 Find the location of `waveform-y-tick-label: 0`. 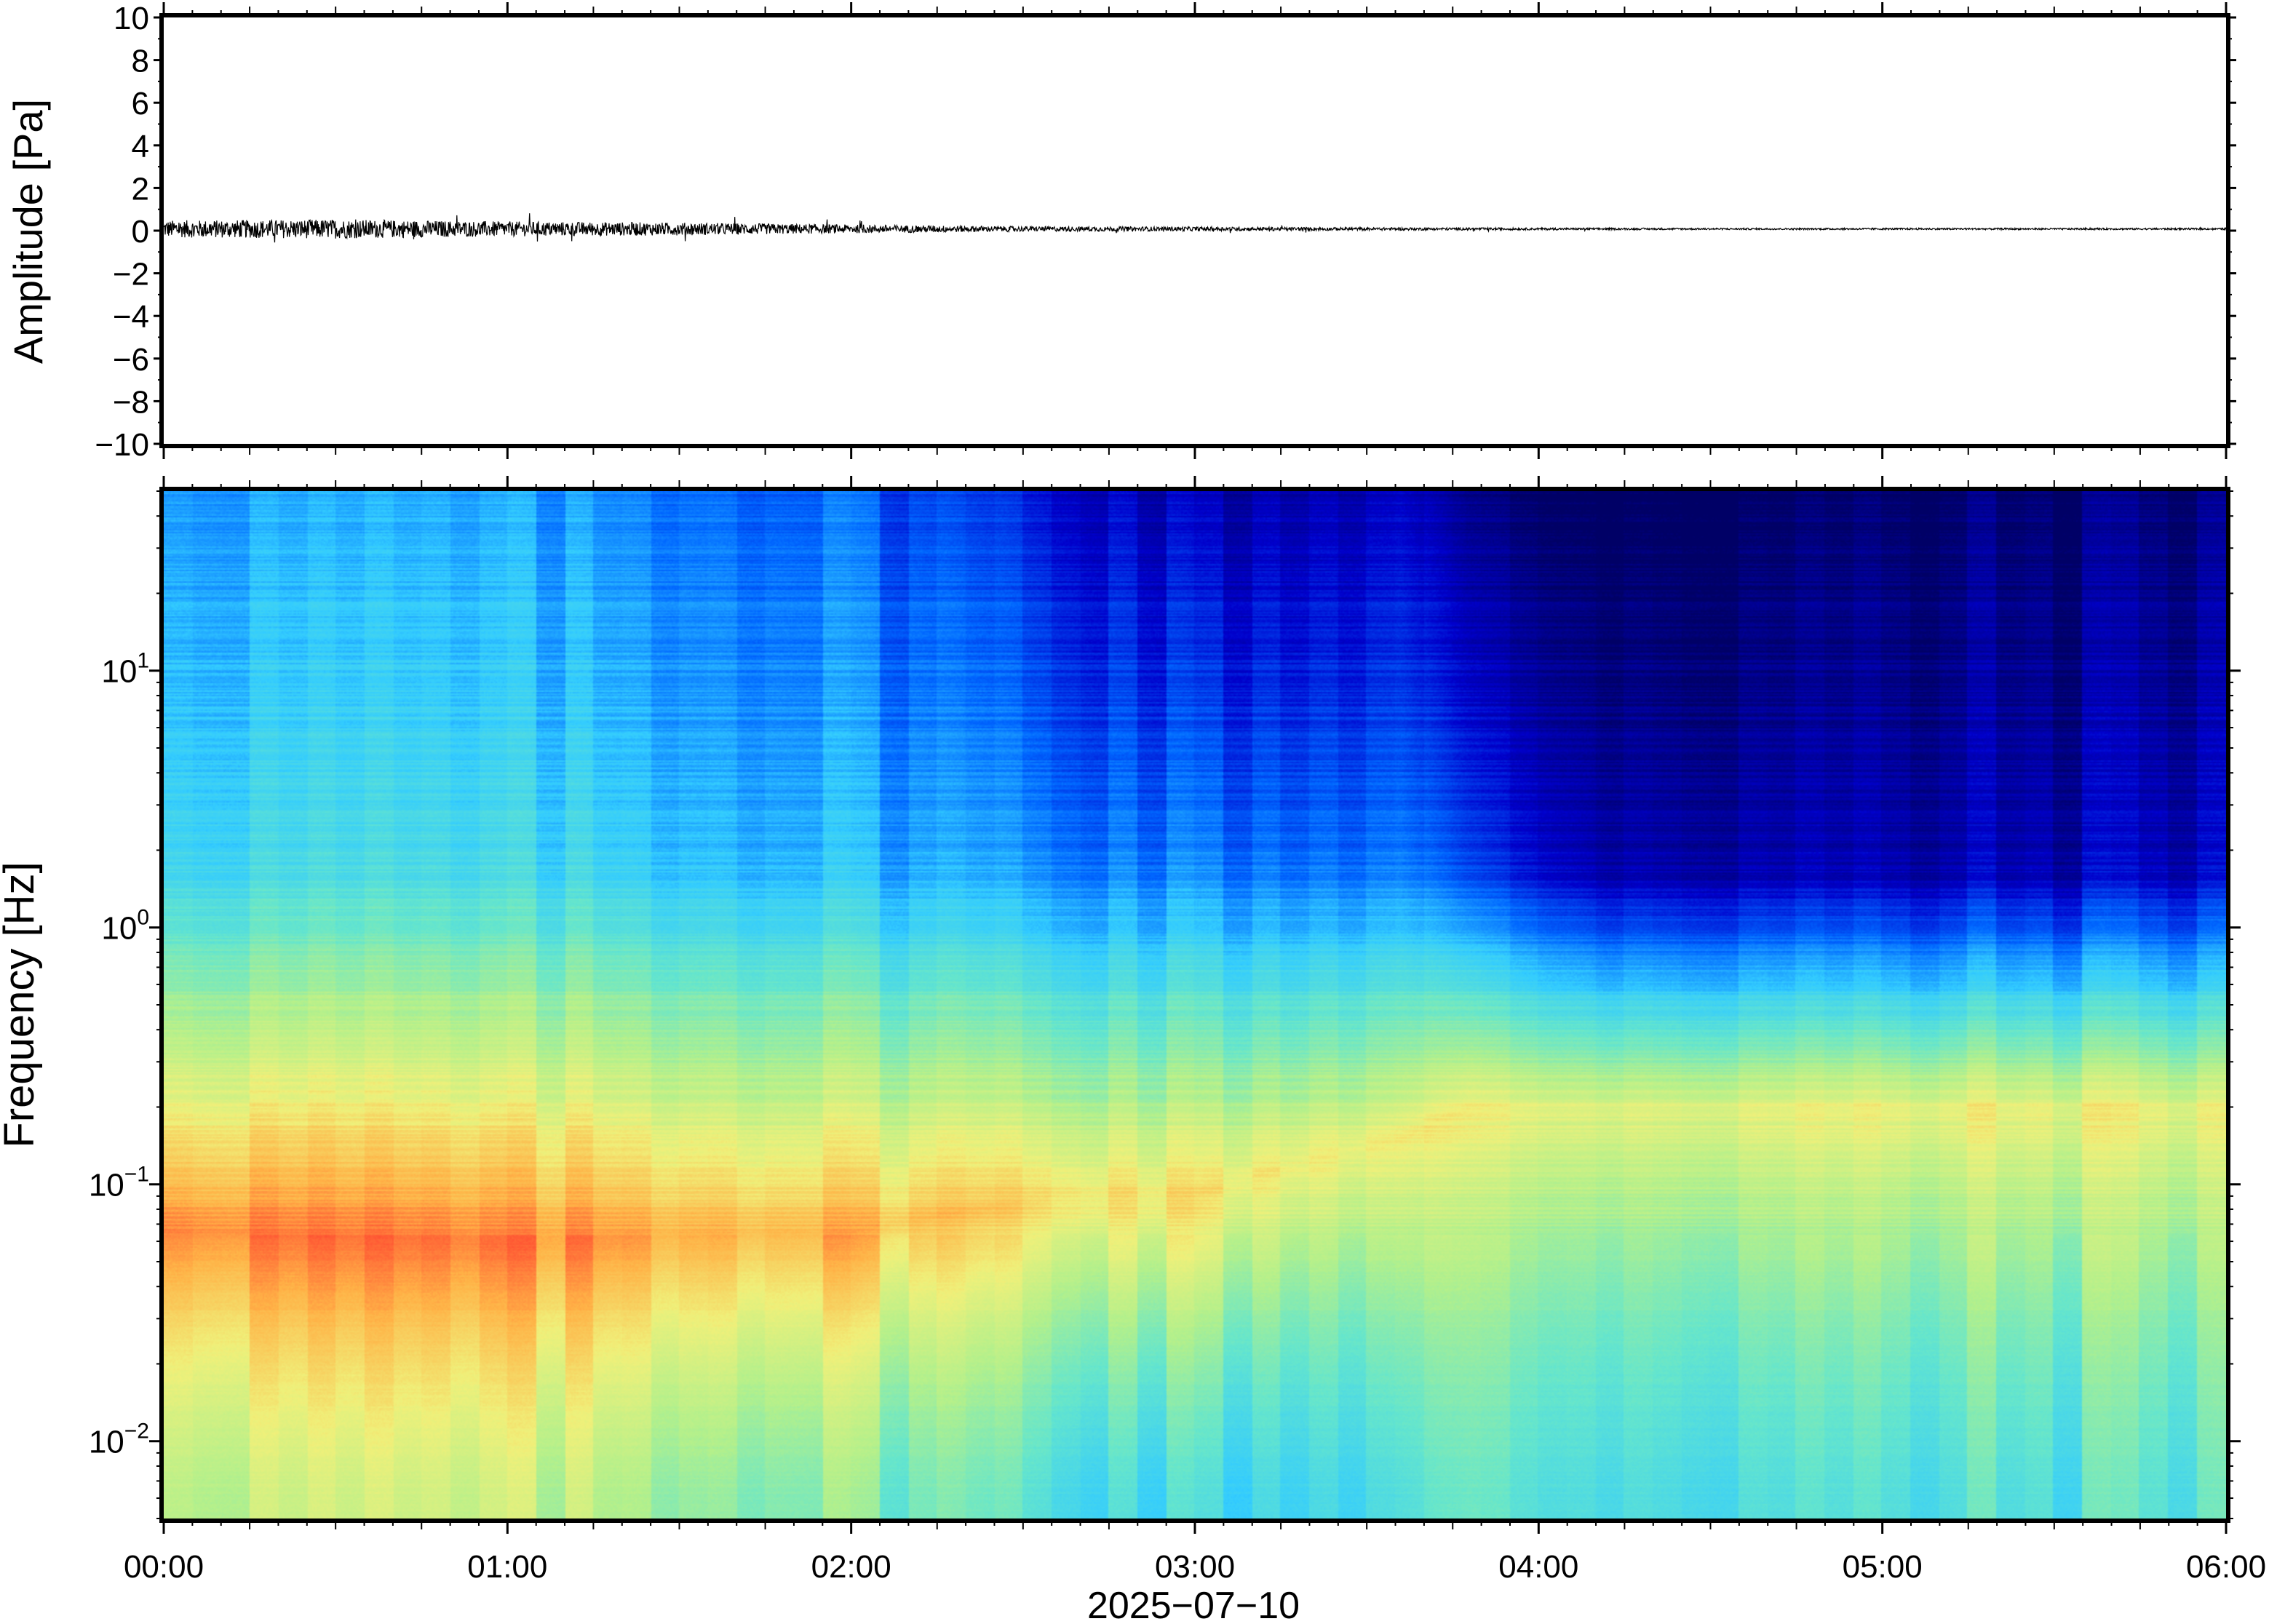

waveform-y-tick-label: 0 is located at coordinates (141, 232).